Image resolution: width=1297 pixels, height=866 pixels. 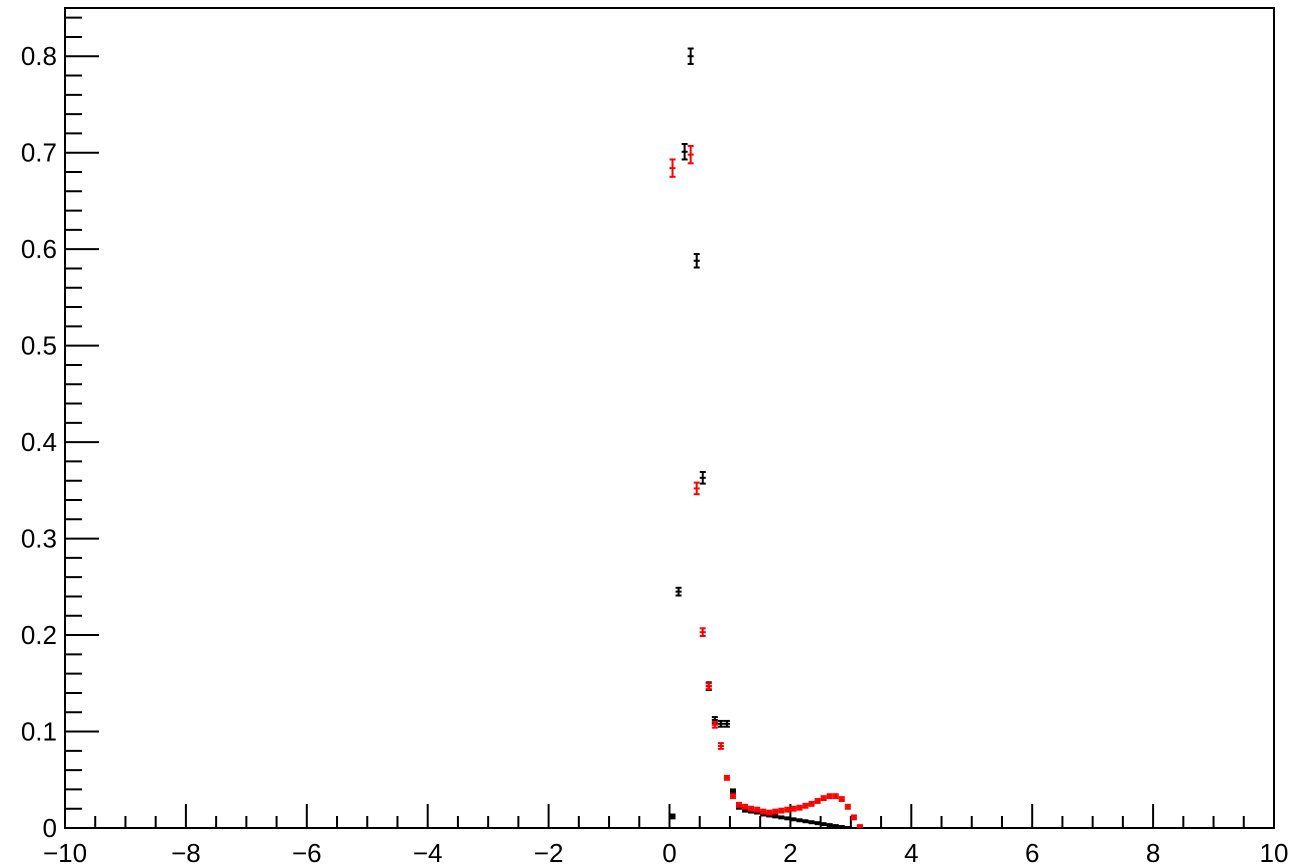 I want to click on x-tick-label: 0, so click(x=669, y=852).